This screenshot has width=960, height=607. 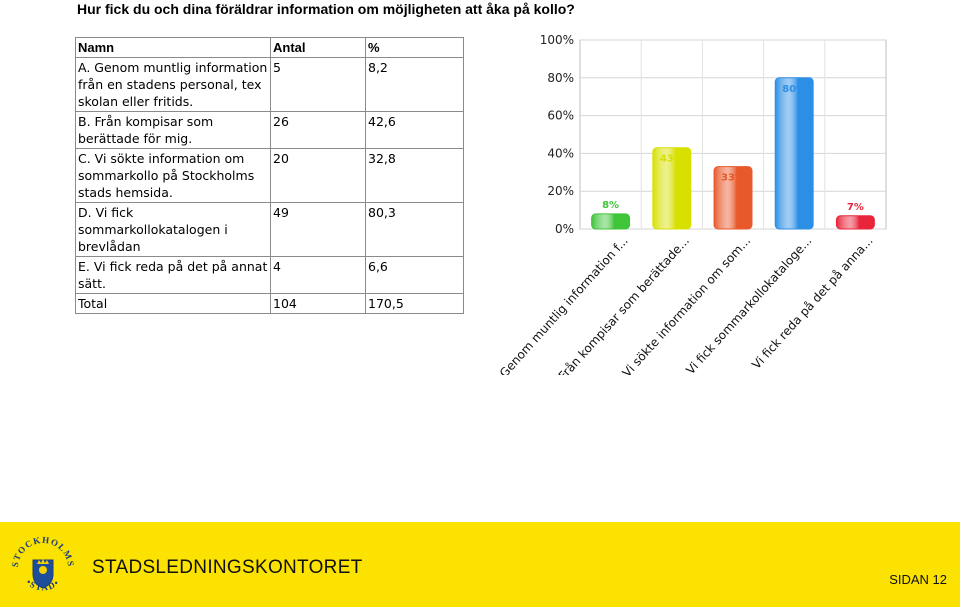 What do you see at coordinates (42, 564) in the screenshot?
I see `stockholm-stad-logo: STOCKHOLMS •STAD•` at bounding box center [42, 564].